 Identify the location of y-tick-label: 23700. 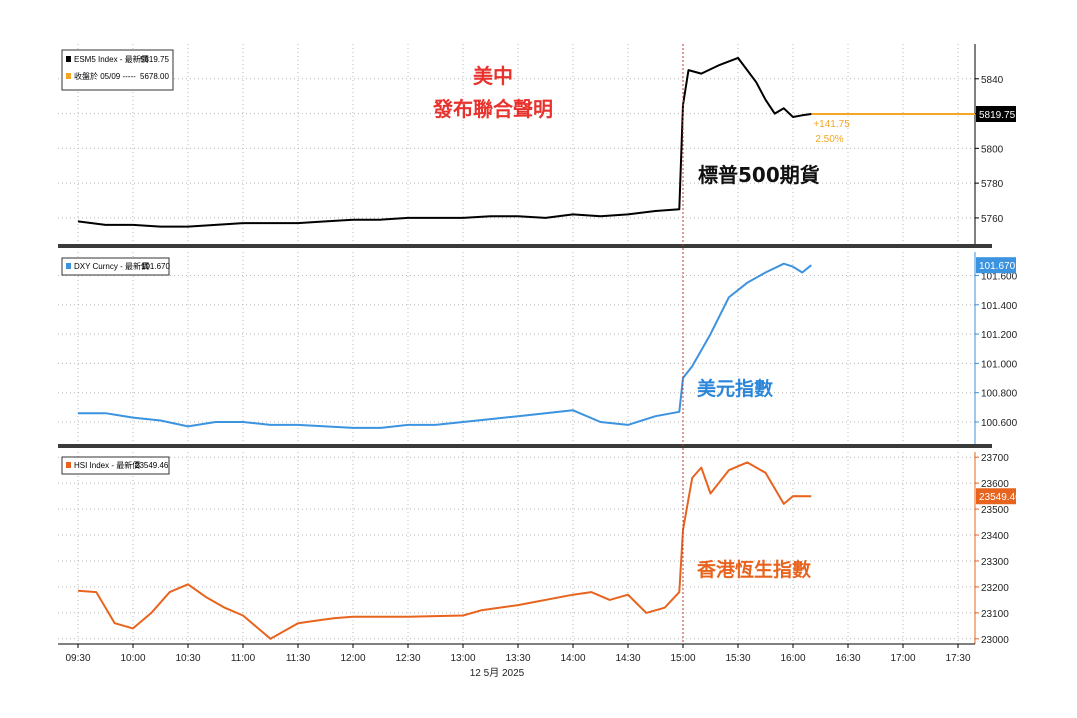
(995, 458).